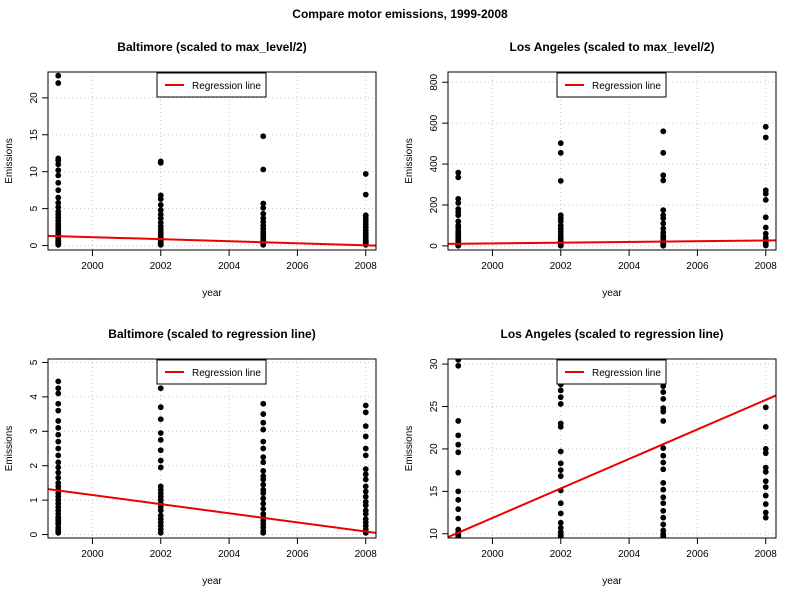 The image size is (800, 600). Describe the element at coordinates (92, 554) in the screenshot. I see `x-tick-label: 2000` at that location.